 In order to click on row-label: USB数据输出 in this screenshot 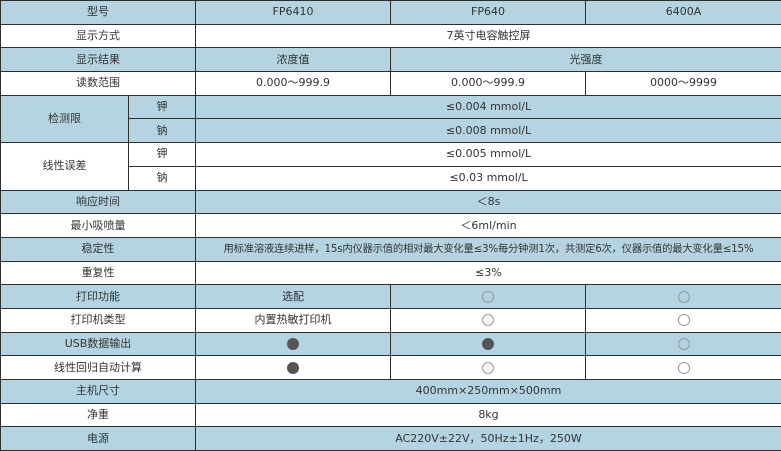, I will do `click(98, 344)`.